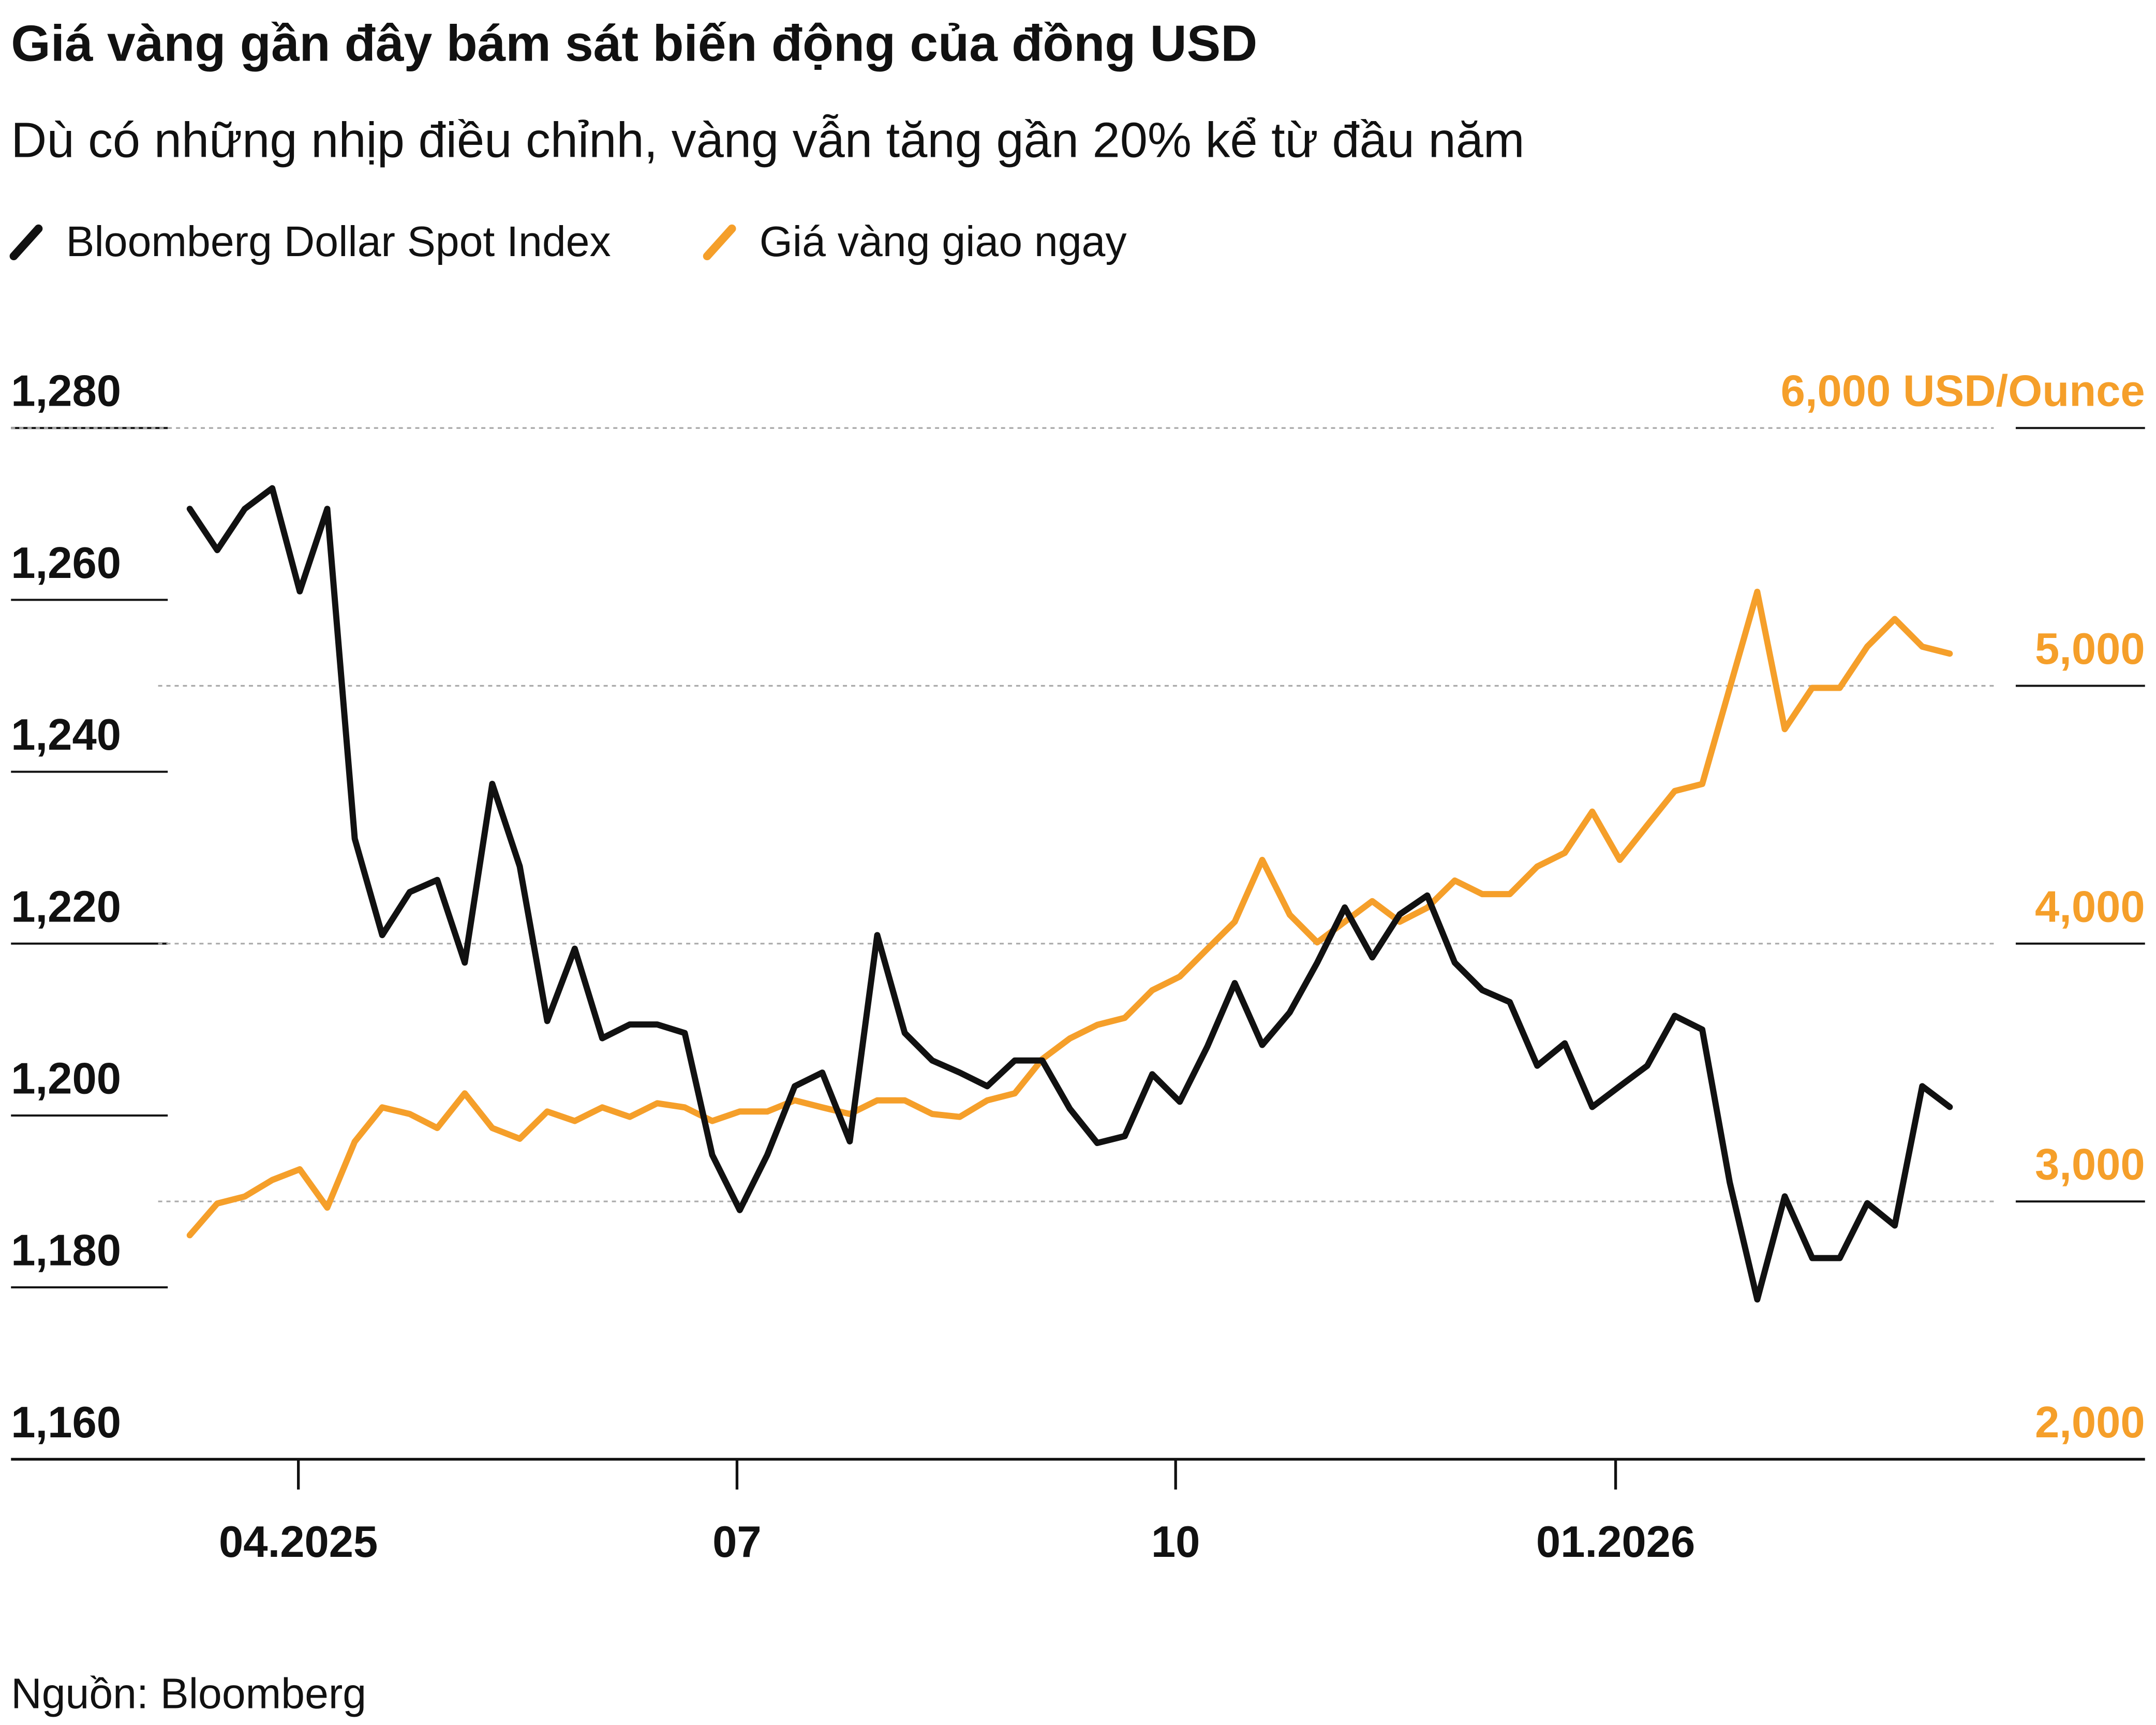  I want to click on y-tick-label: 1,200, so click(66, 1078).